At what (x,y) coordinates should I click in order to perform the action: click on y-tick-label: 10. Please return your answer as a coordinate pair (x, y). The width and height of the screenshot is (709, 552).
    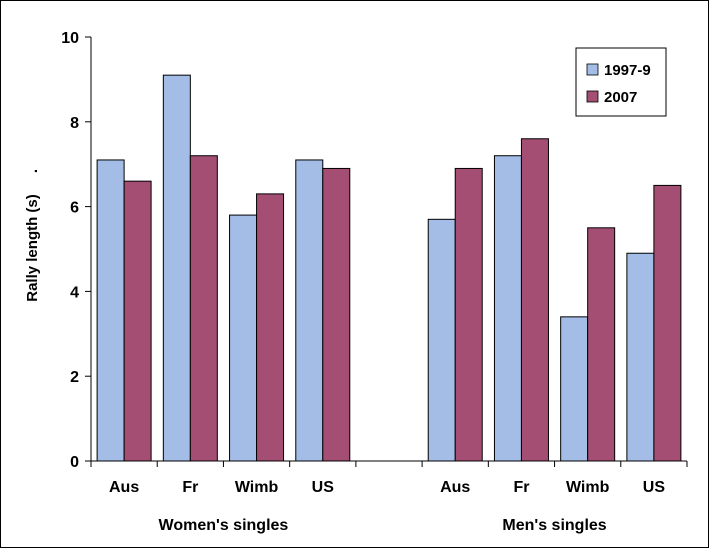
    Looking at the image, I should click on (70, 38).